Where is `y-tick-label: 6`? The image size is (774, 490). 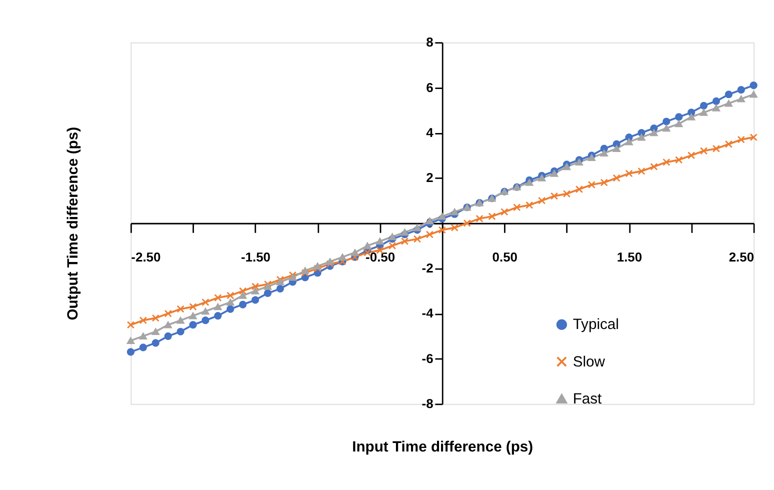 y-tick-label: 6 is located at coordinates (430, 87).